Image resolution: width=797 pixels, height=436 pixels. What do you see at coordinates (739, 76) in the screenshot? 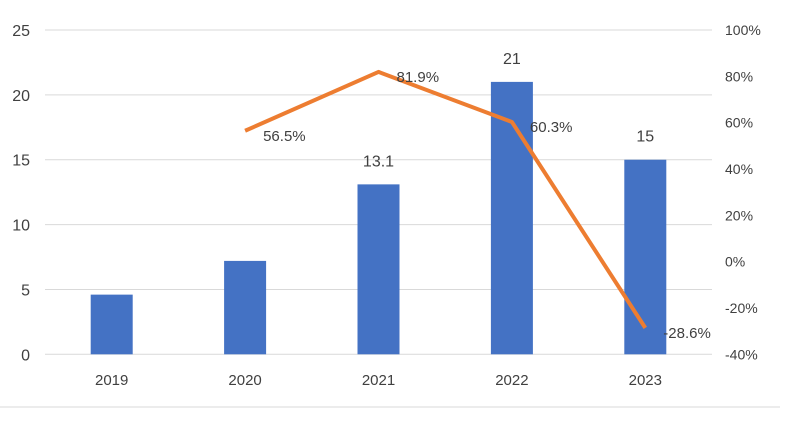
I see `y2-tick-label: 80%` at bounding box center [739, 76].